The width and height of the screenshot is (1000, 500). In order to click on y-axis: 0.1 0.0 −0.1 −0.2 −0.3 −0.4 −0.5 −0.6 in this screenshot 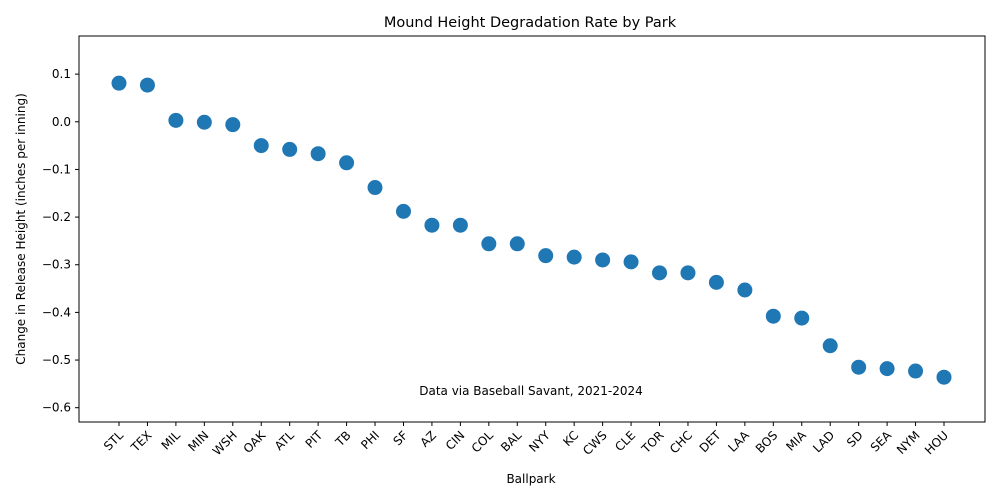, I will do `click(60, 241)`.